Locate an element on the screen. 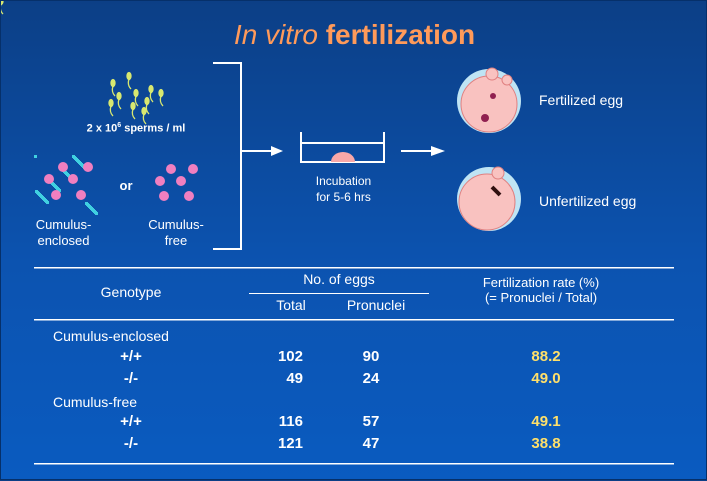 This screenshot has width=707, height=481. fertilized-egg-label: Fertilized egg is located at coordinates (581, 100).